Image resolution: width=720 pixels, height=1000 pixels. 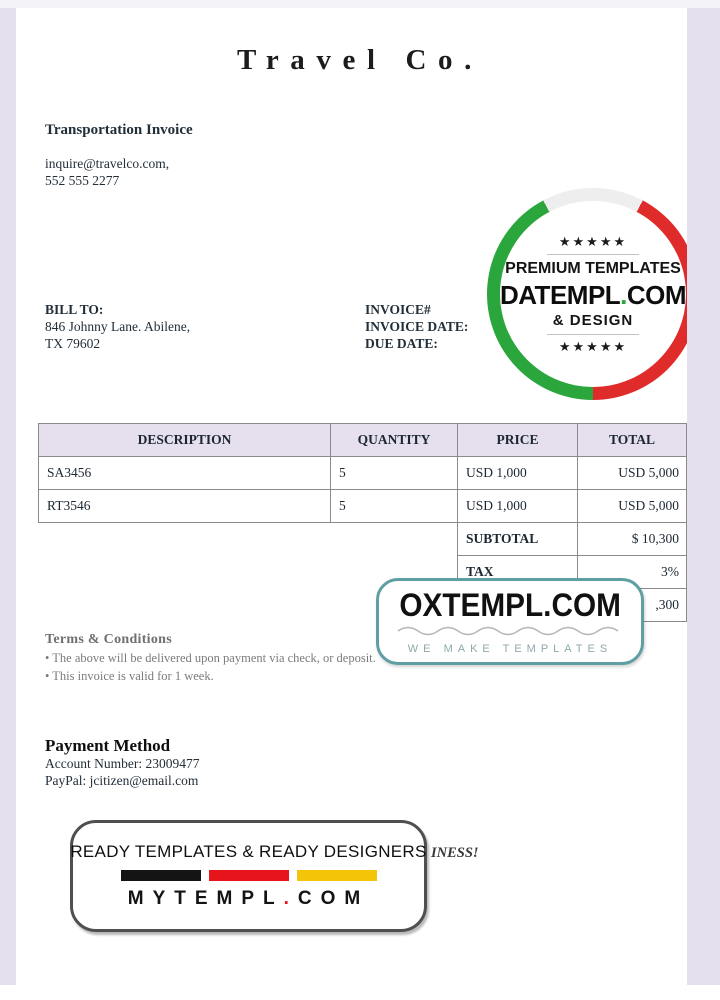 I want to click on datempl-brand: DATEMPL.COM, so click(x=593, y=294).